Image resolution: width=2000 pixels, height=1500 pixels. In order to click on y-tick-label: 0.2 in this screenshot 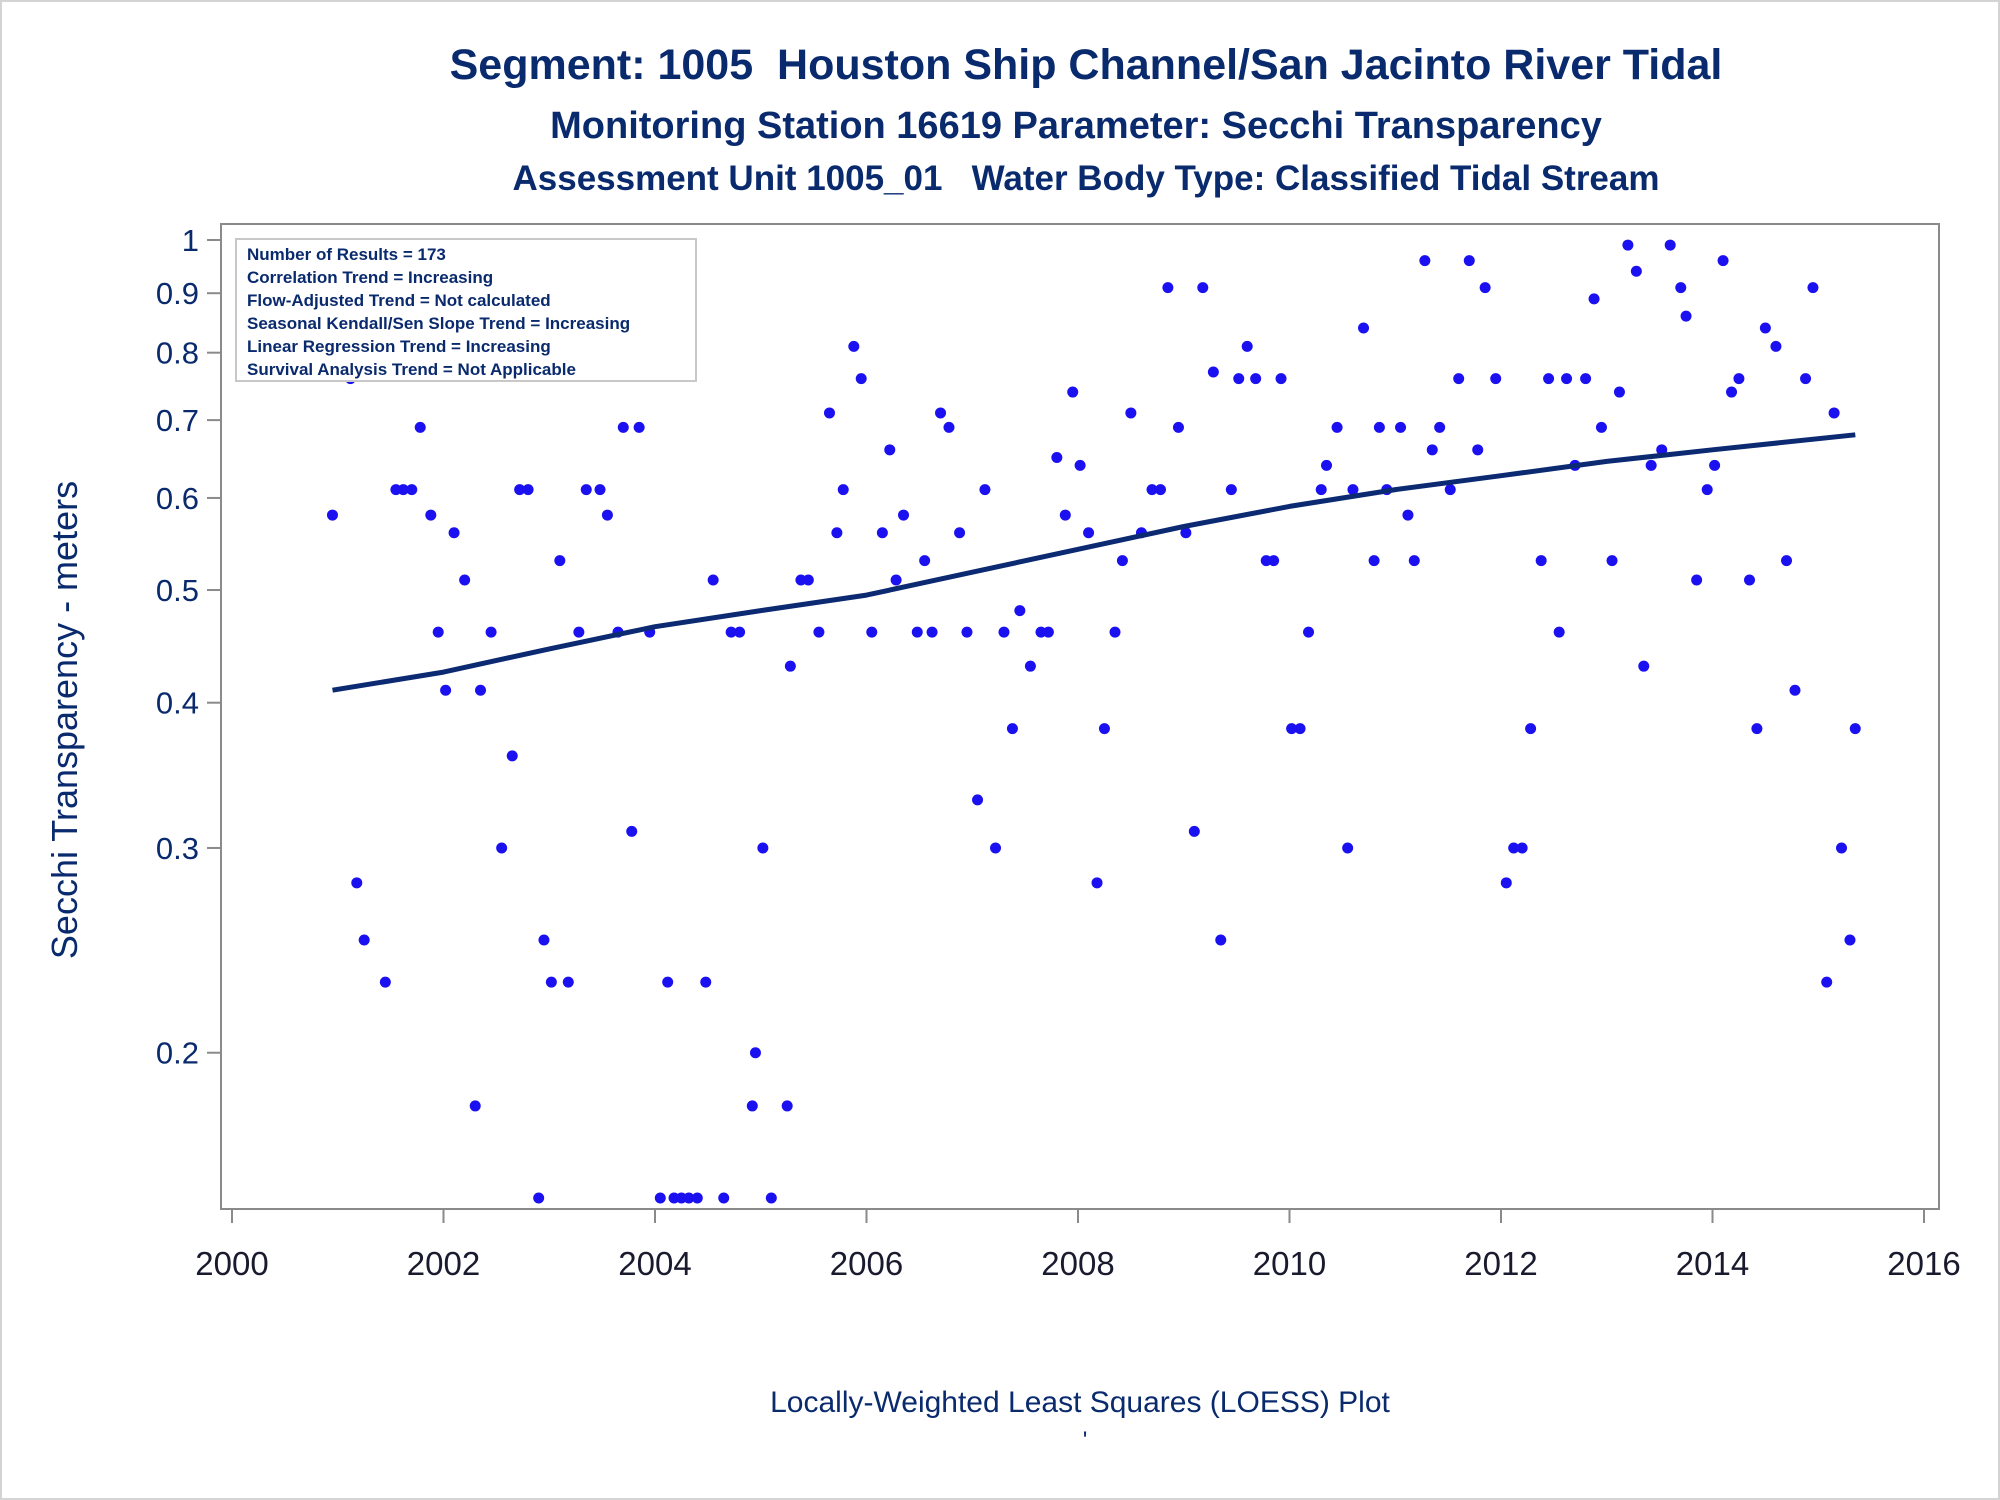, I will do `click(177, 1053)`.